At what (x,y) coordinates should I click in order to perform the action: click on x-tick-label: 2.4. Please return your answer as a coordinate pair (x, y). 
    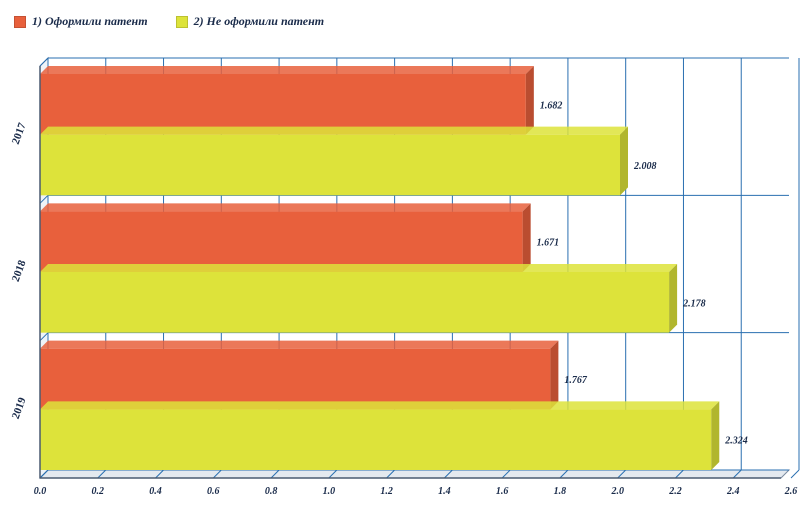
    Looking at the image, I should click on (733, 491).